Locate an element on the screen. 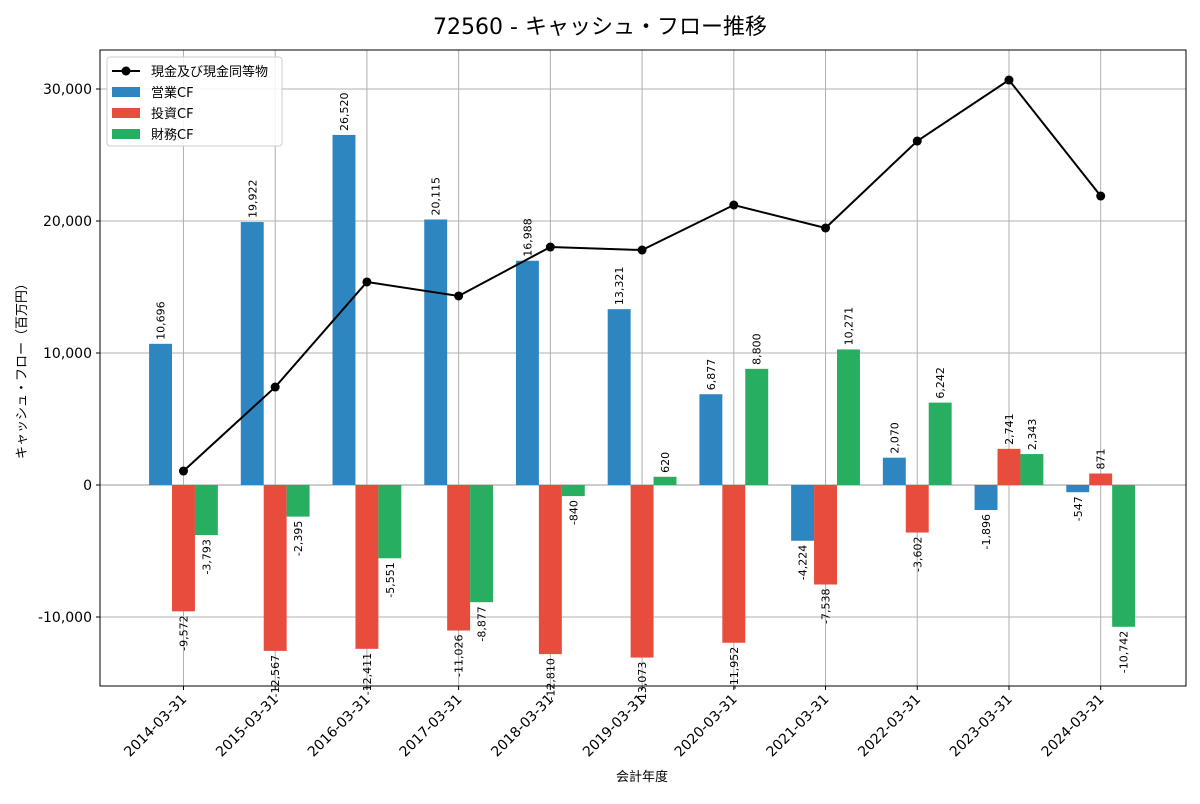  bar-value-label: -7,538 is located at coordinates (826, 606).